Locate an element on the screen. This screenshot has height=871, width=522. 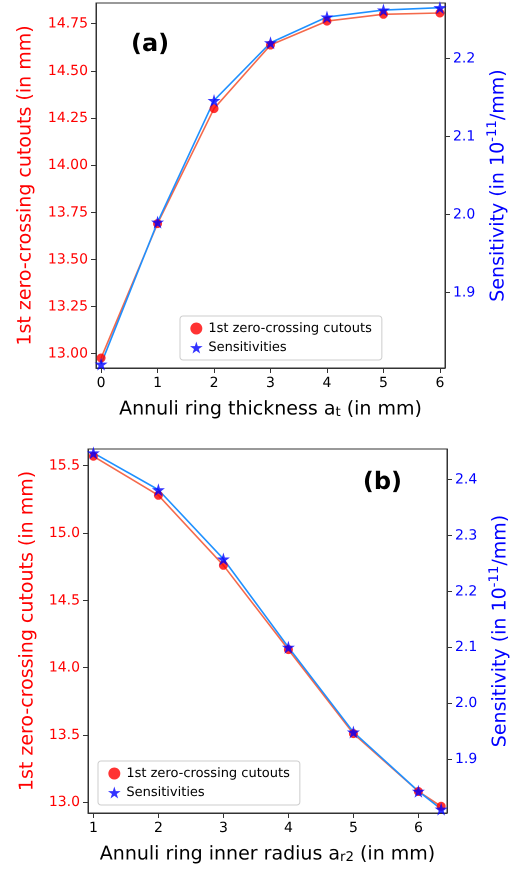
y-tick-label: 15.5 is located at coordinates (64, 466).